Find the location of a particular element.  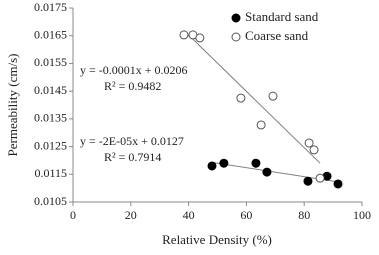

annotation: R² = 0.9482 is located at coordinates (132, 86).